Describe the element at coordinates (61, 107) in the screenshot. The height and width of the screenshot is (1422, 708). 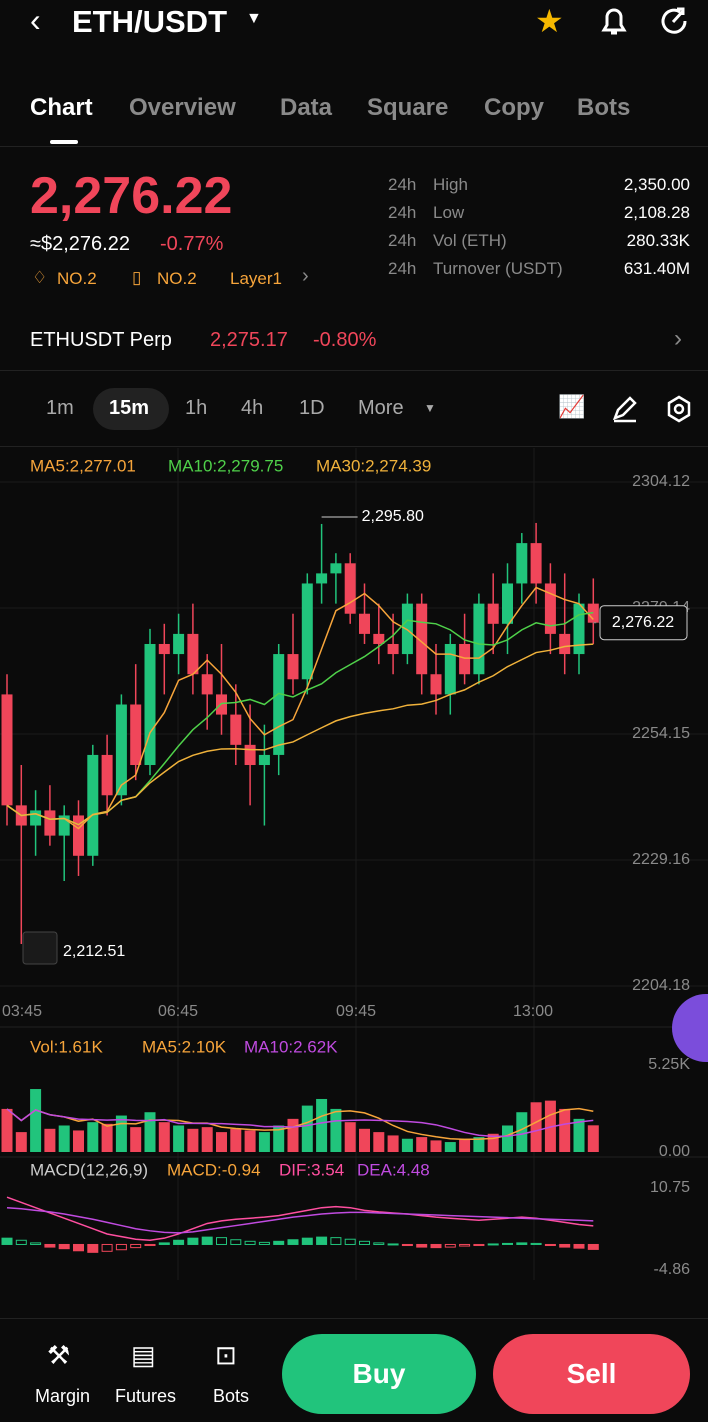
I see `tab: Chart` at that location.